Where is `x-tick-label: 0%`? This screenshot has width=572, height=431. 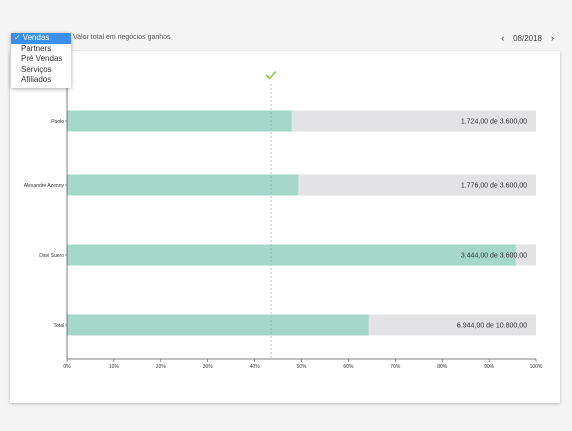 x-tick-label: 0% is located at coordinates (67, 367).